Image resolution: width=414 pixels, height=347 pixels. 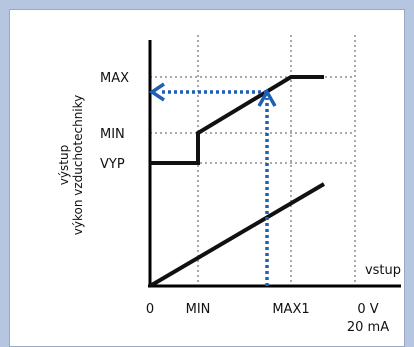 What do you see at coordinates (237, 120) in the screenshot?
I see `output-curve` at bounding box center [237, 120].